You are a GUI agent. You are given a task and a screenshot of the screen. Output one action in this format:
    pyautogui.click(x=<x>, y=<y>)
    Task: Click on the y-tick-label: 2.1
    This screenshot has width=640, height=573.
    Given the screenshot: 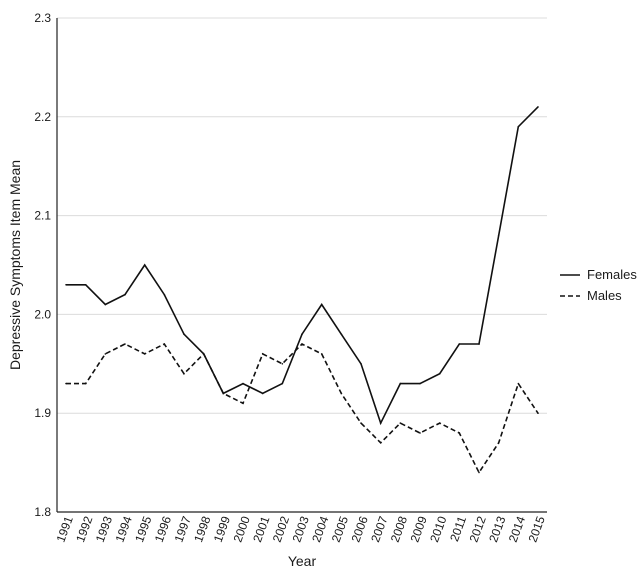 What is the action you would take?
    pyautogui.click(x=42, y=216)
    